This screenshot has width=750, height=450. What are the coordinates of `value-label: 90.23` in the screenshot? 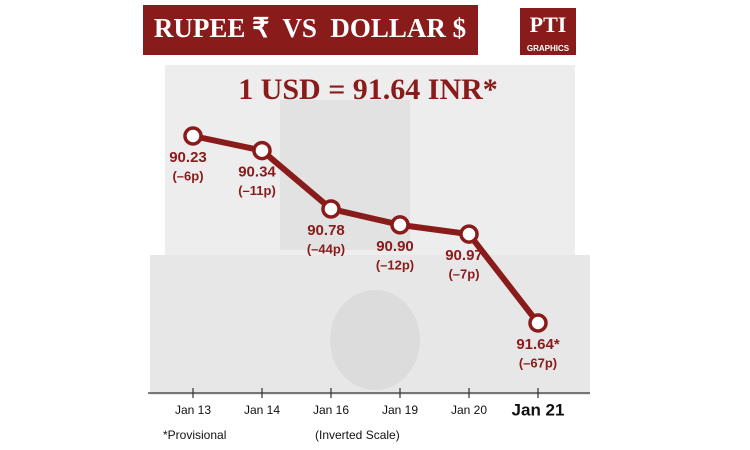 It's located at (188, 157).